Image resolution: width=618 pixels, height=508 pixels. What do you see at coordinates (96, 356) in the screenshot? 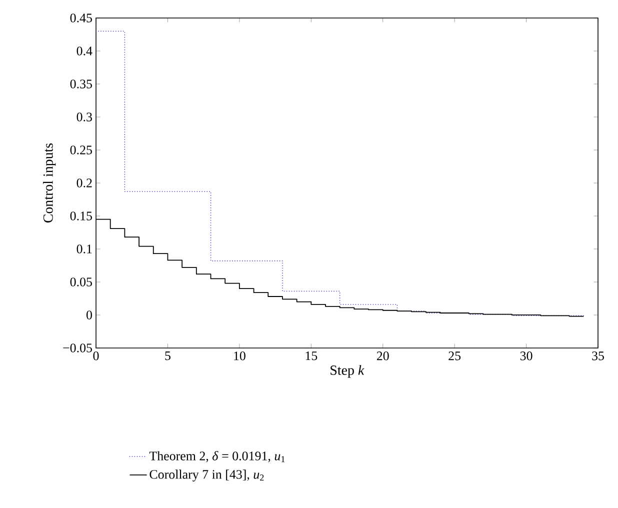
I see `x-tick-label: 0` at bounding box center [96, 356].